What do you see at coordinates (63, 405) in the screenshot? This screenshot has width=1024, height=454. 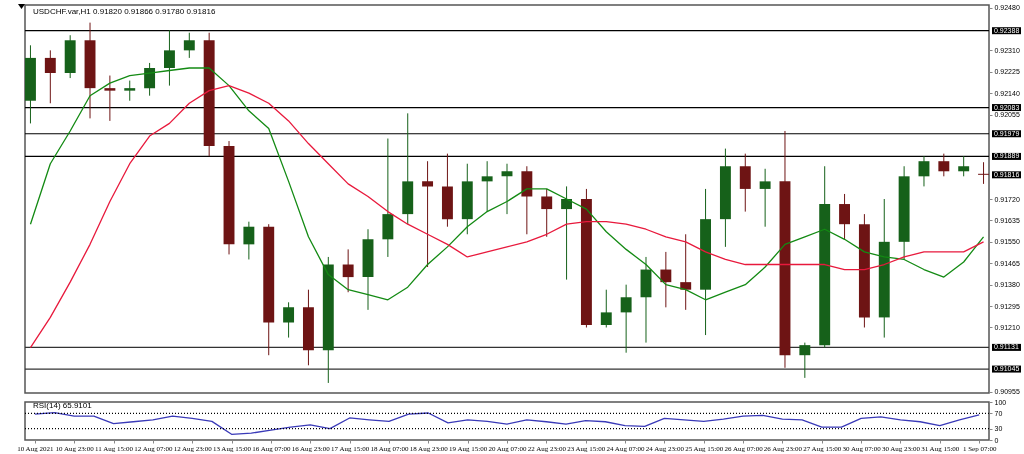 I see `chart-title: RSI(14) 65.9101` at bounding box center [63, 405].